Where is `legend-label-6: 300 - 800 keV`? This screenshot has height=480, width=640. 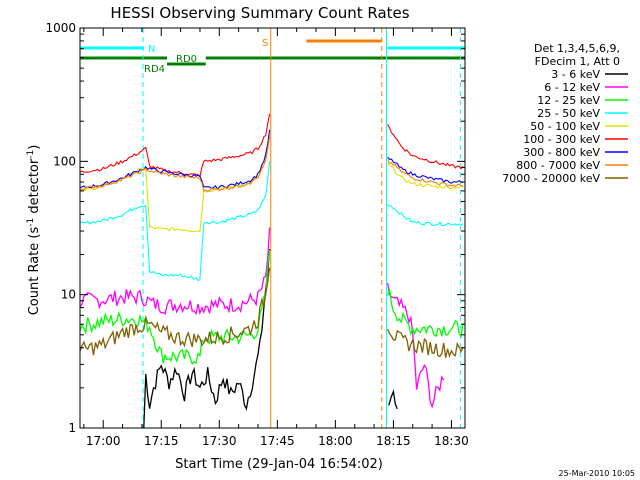
legend-label-6: 300 - 800 keV is located at coordinates (561, 152).